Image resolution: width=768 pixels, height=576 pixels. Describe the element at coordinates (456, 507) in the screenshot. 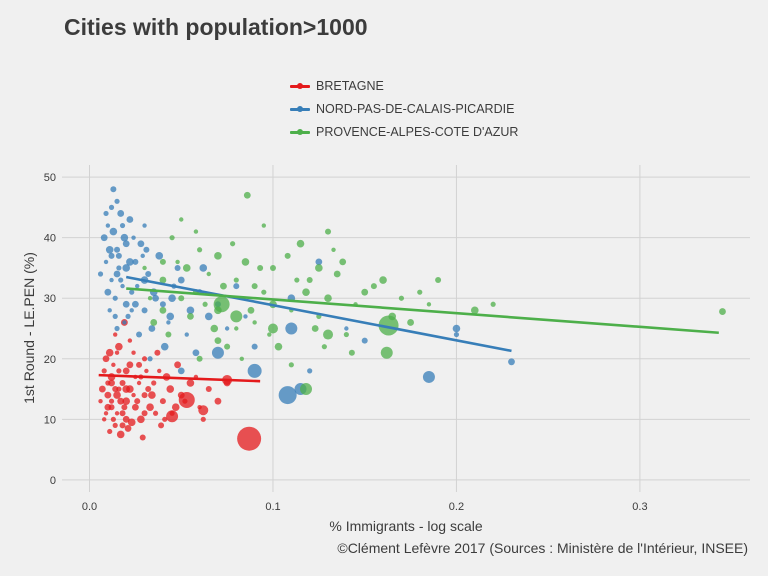

I see `x-tick-label: 0.2` at that location.